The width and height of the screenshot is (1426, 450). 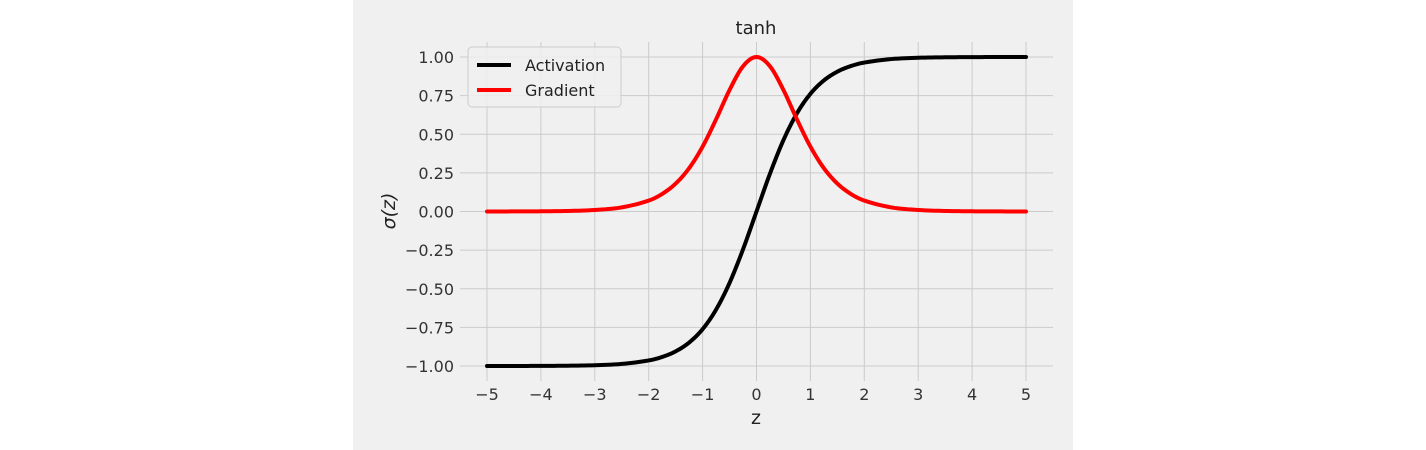 I want to click on legend: Activation Gradient, so click(x=544, y=77).